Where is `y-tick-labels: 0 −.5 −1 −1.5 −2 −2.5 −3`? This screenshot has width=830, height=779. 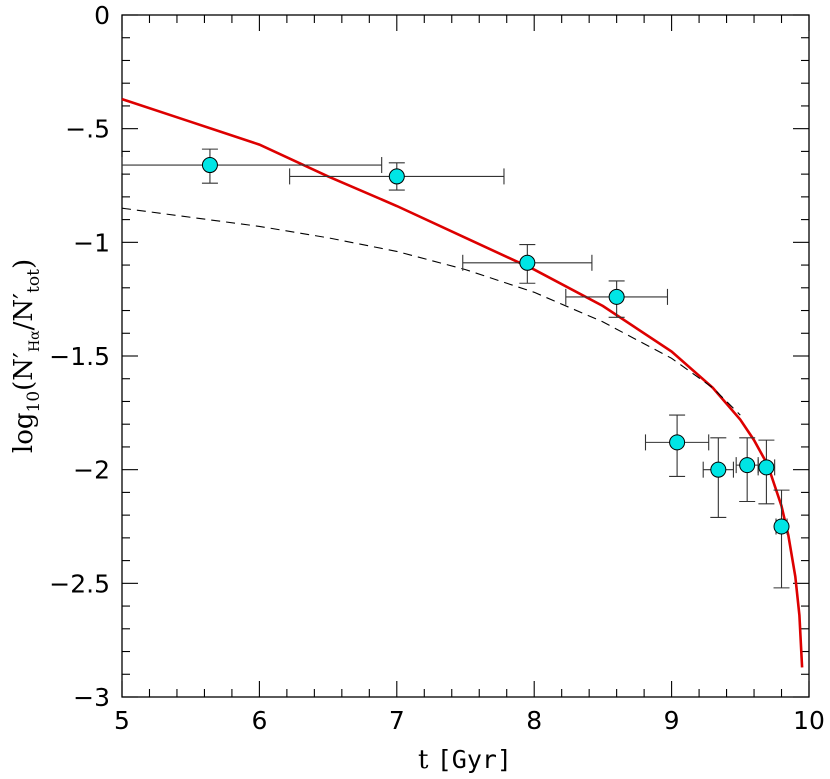
y-tick-labels: 0 −.5 −1 −1.5 −2 −2.5 −3 is located at coordinates (79, 356).